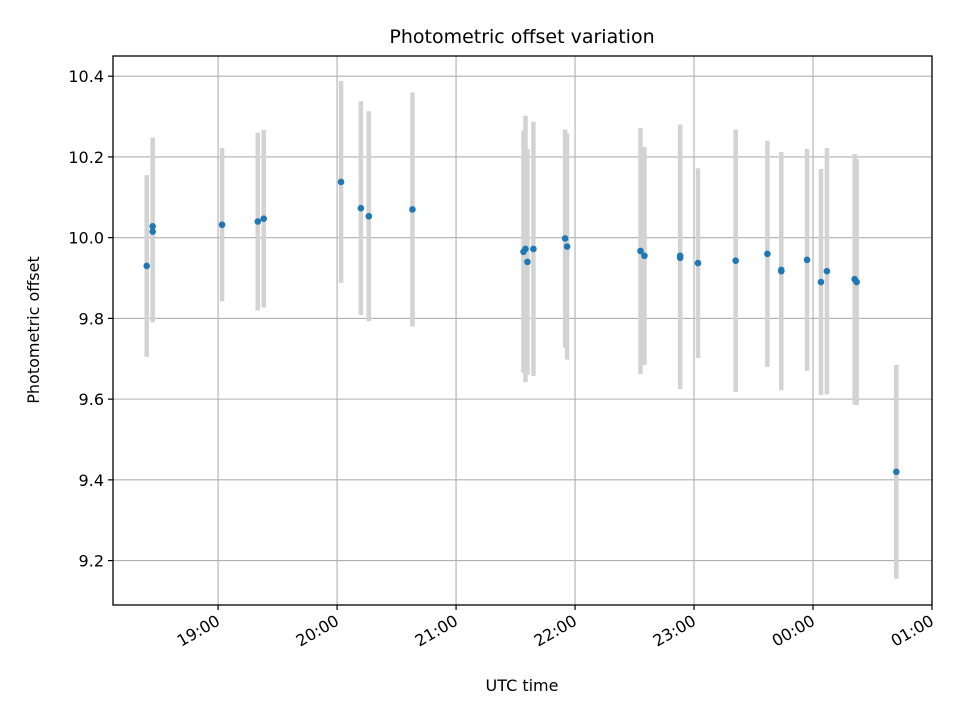 This screenshot has width=960, height=720. I want to click on y-tick-label: 10.4, so click(86, 76).